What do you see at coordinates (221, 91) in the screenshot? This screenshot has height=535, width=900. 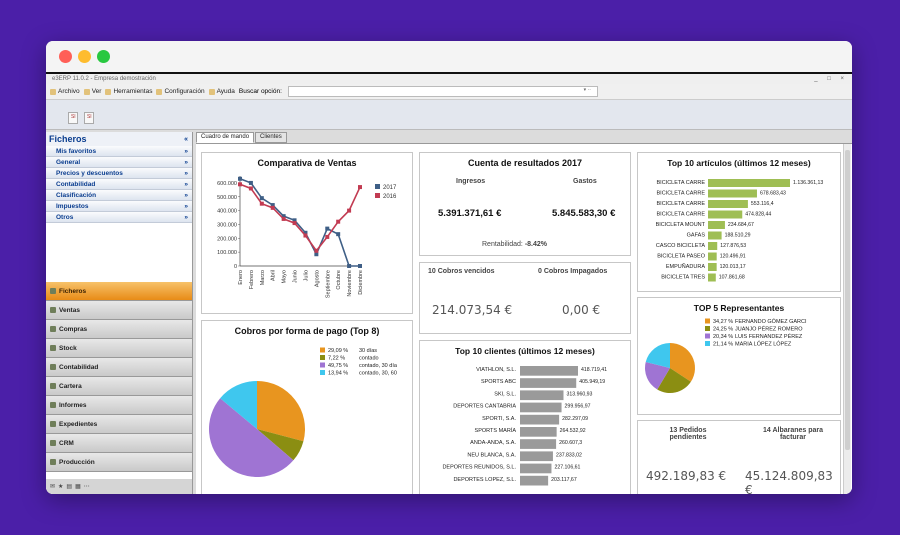 I see `menu-ayuda: Ayuda` at bounding box center [221, 91].